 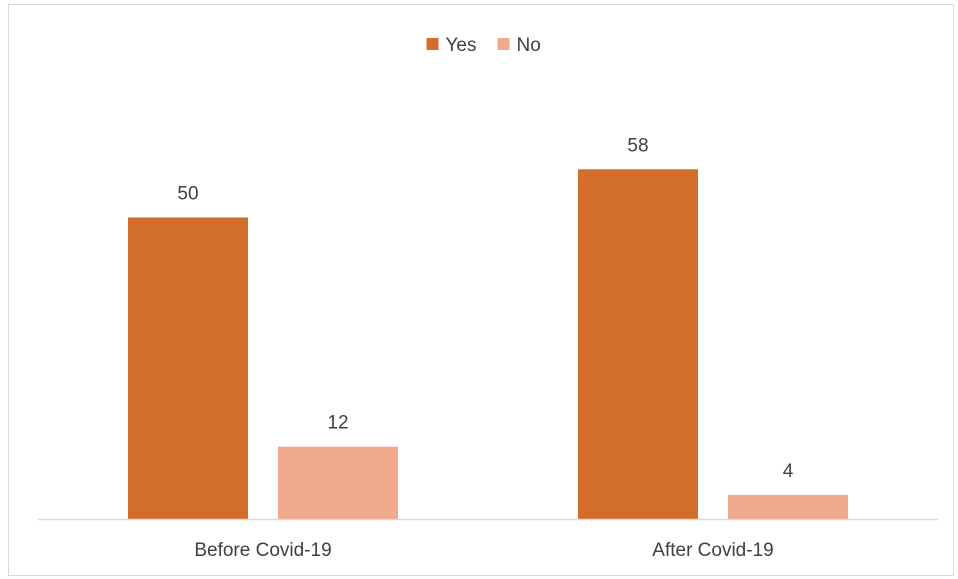 I want to click on legend-swatch-yes, so click(x=432, y=44).